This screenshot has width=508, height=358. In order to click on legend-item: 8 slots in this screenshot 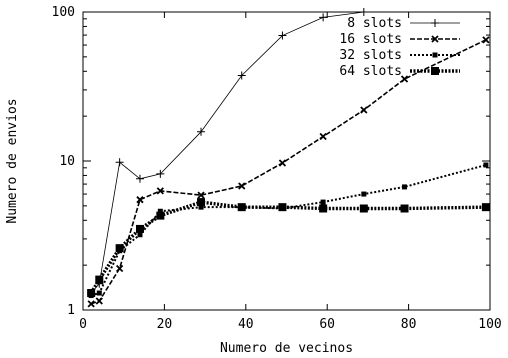, I will do `click(403, 23)`.